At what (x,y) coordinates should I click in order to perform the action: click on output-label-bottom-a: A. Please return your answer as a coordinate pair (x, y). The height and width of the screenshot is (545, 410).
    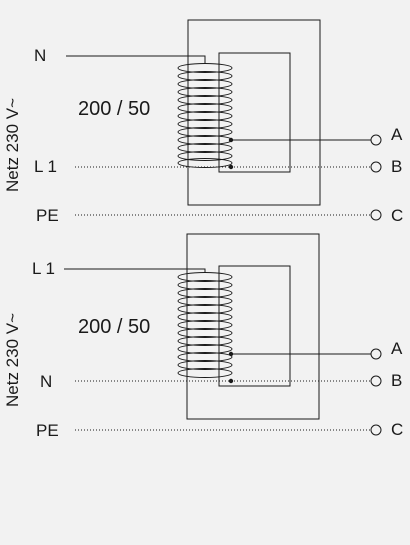
    Looking at the image, I should click on (397, 348).